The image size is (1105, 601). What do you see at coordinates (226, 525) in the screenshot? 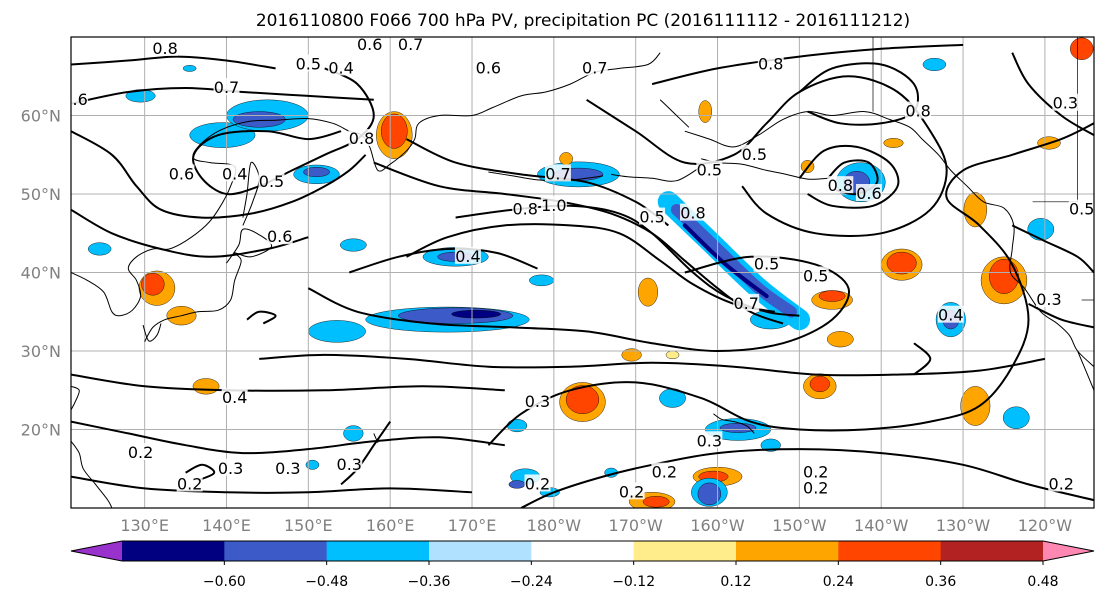
I see `longitude-label: 140°E` at bounding box center [226, 525].